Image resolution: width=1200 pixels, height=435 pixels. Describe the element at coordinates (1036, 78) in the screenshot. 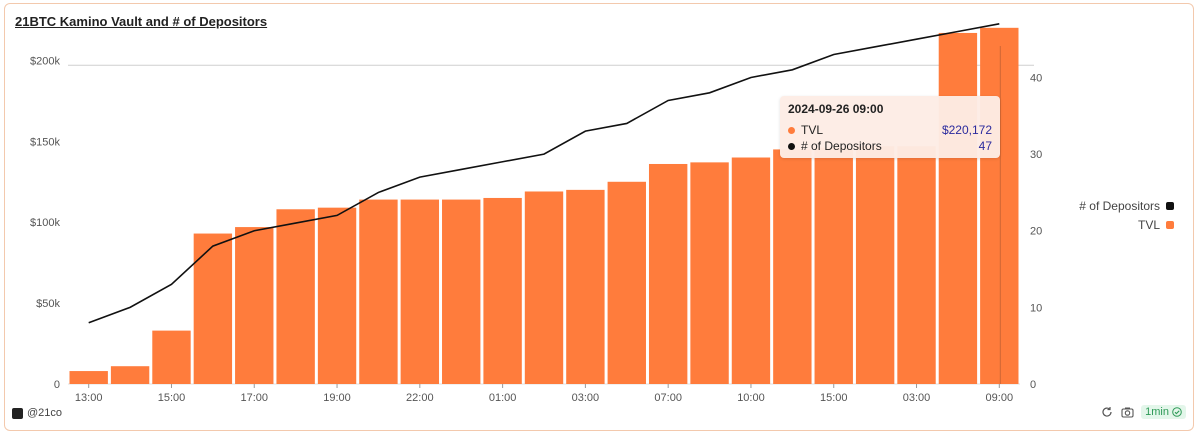

I see `y-right-tick-label: 40` at that location.